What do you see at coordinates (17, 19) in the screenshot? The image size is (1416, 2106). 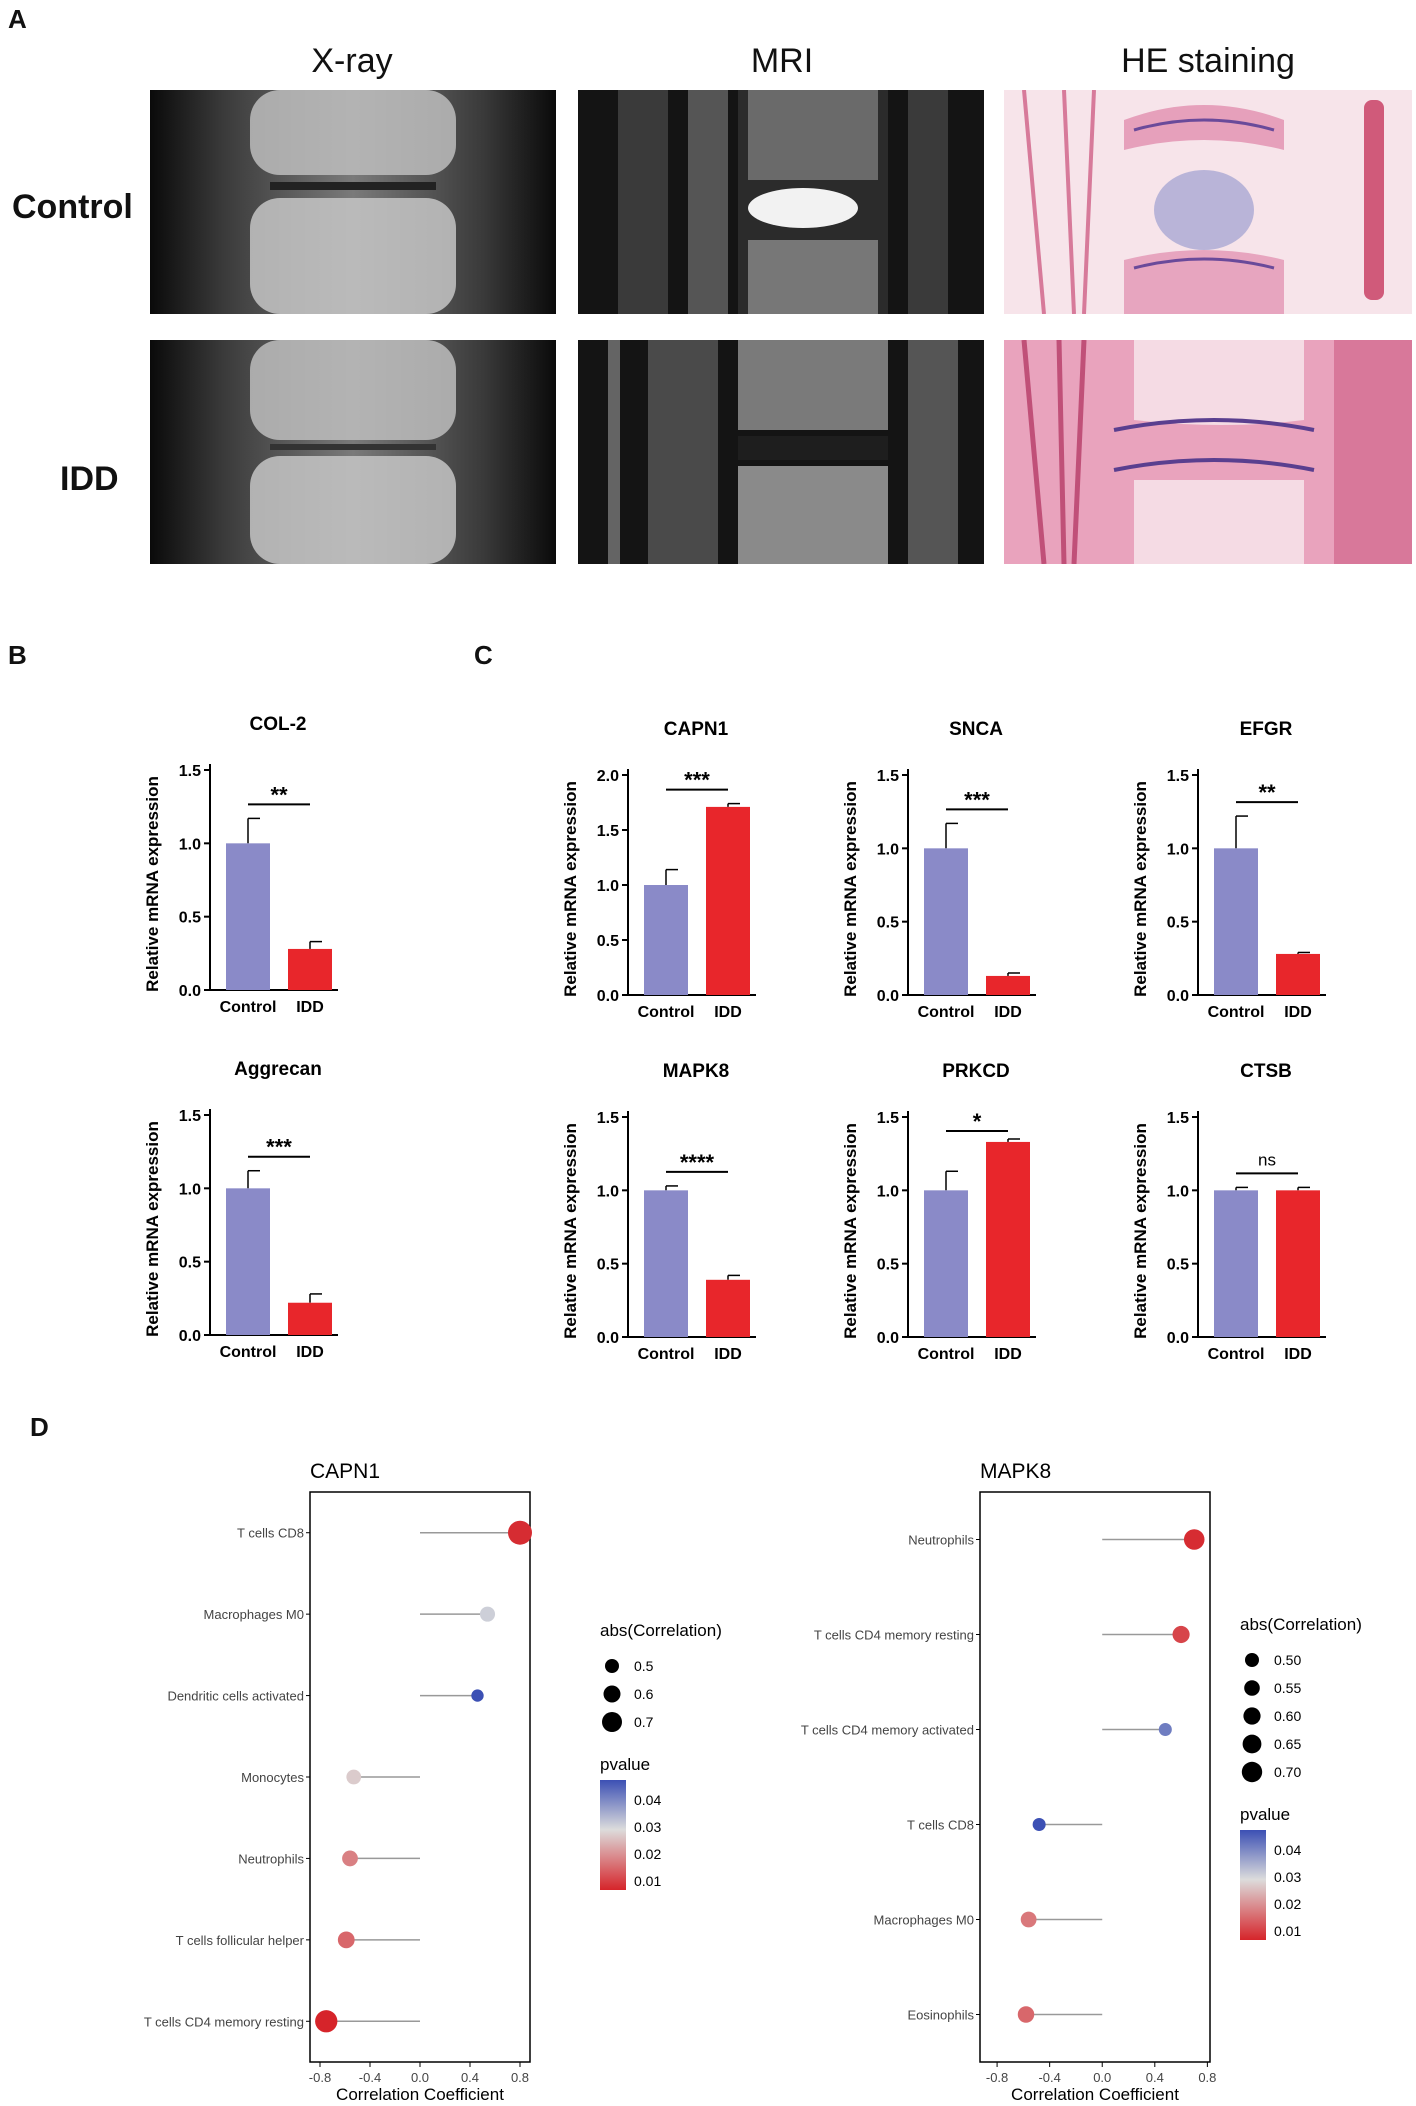 I see `panel-letter-a: A` at bounding box center [17, 19].